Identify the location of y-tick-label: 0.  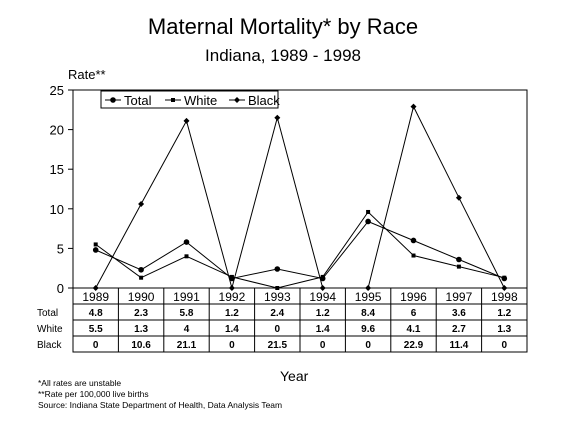
(60, 288).